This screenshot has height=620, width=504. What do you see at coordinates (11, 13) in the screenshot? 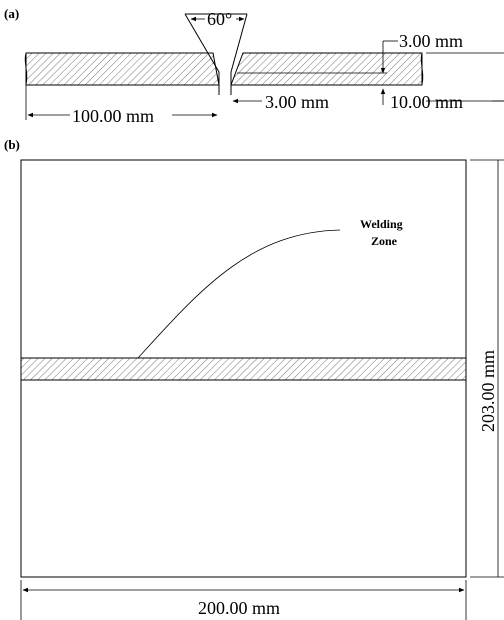
I see `panel-a-label: (a)` at bounding box center [11, 13].